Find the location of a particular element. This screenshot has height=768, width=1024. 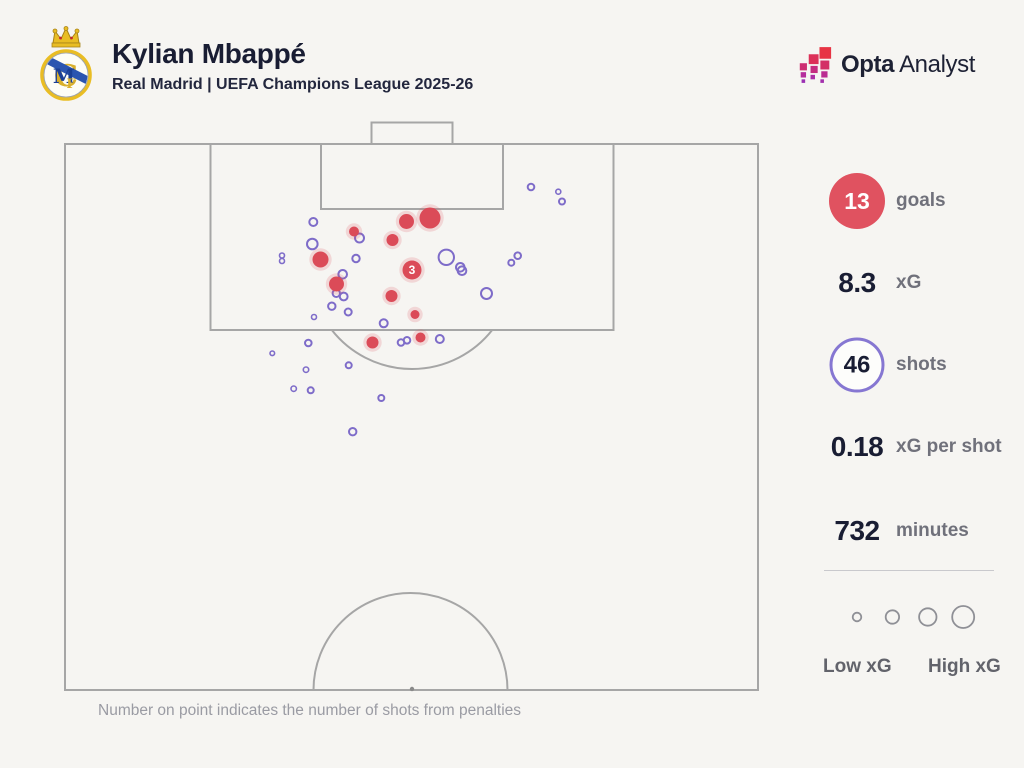

crest-monogram: C M F is located at coordinates (66, 73).